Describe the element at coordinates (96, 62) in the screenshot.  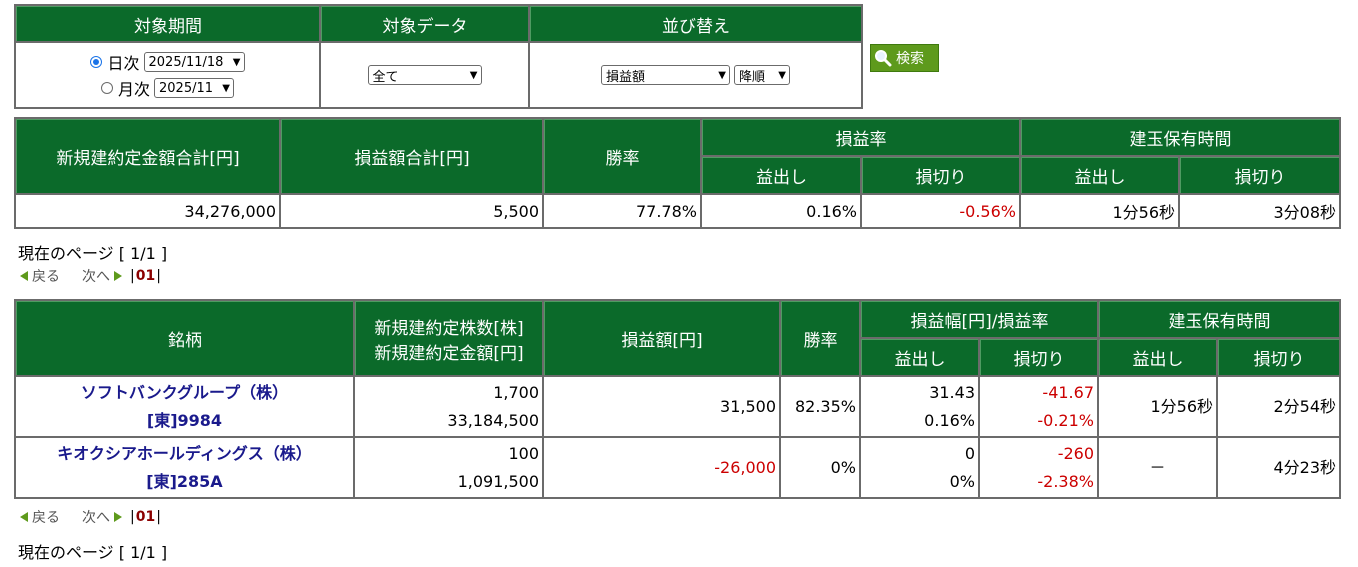
I see `daily-radio` at that location.